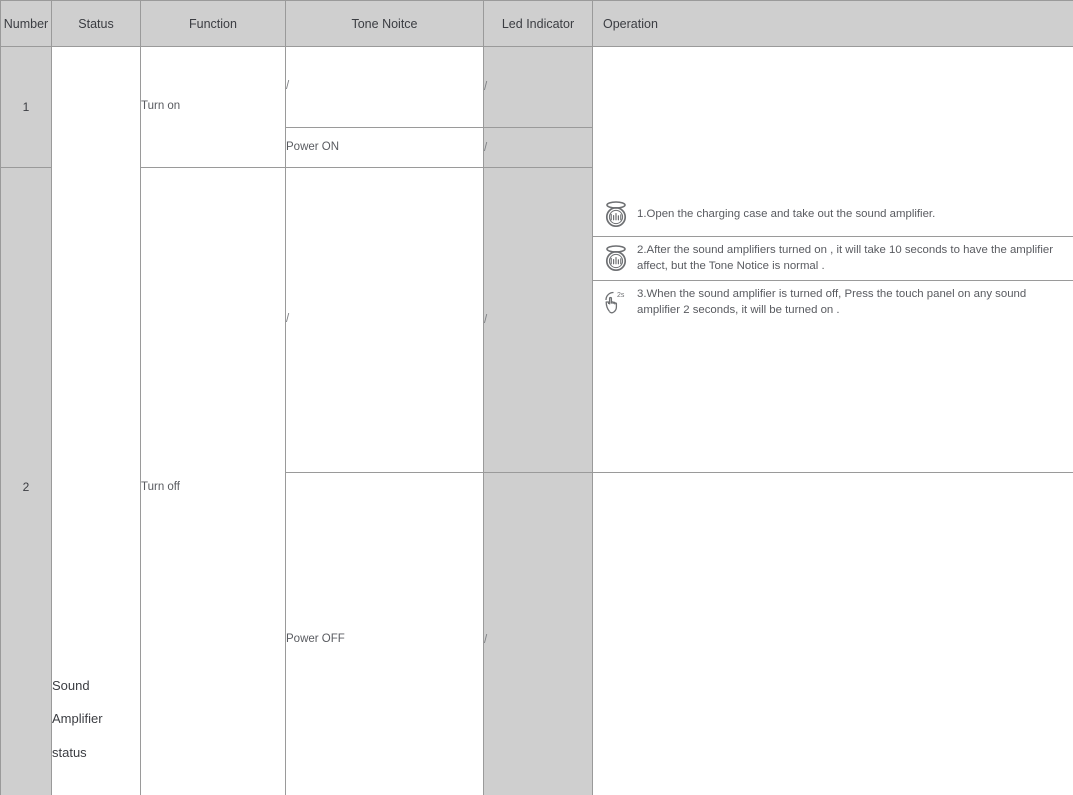  What do you see at coordinates (96, 23) in the screenshot?
I see `header-status: Status` at bounding box center [96, 23].